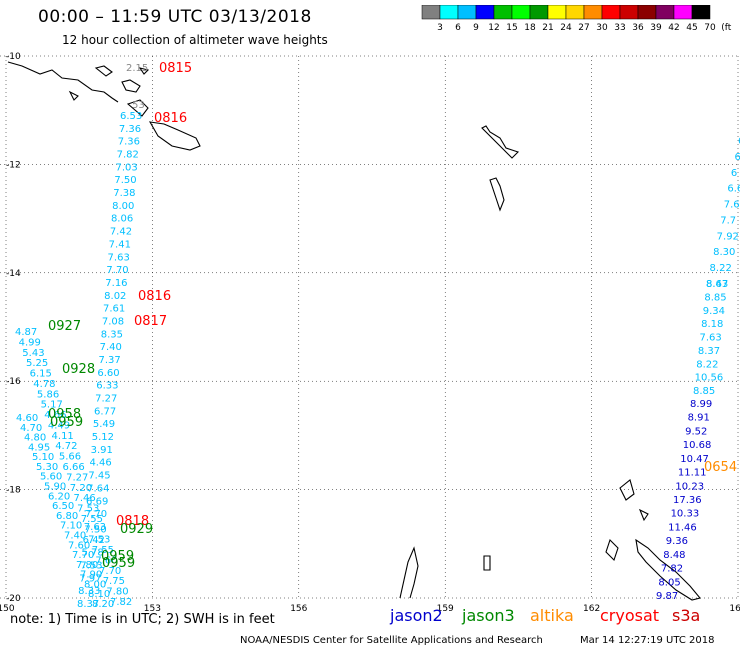 This screenshot has height=650, width=740. Describe the element at coordinates (27, 418) in the screenshot. I see `wave-height-value: 4.60` at that location.